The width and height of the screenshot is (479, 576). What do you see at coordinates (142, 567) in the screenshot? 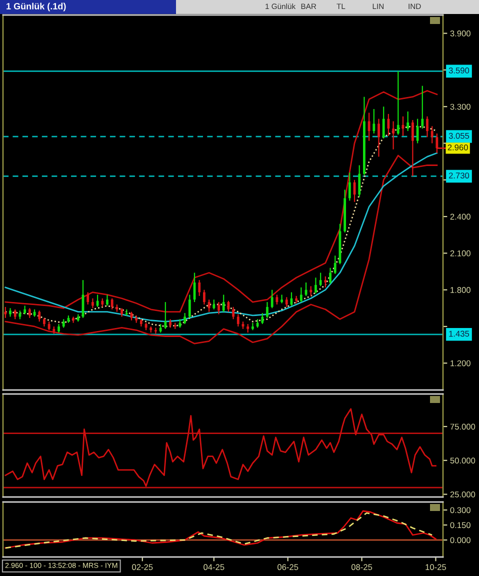
I see `x-tick-label: 02-25` at bounding box center [142, 567].